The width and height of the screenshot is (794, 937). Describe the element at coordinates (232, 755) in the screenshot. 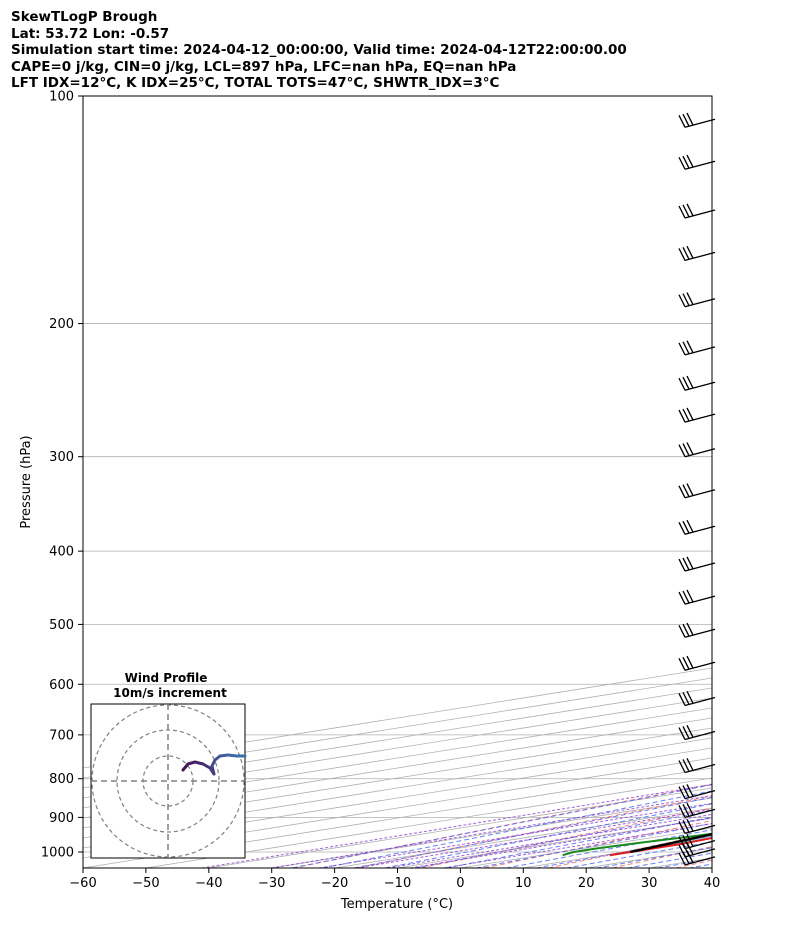

I see `hodograph-segment` at that location.